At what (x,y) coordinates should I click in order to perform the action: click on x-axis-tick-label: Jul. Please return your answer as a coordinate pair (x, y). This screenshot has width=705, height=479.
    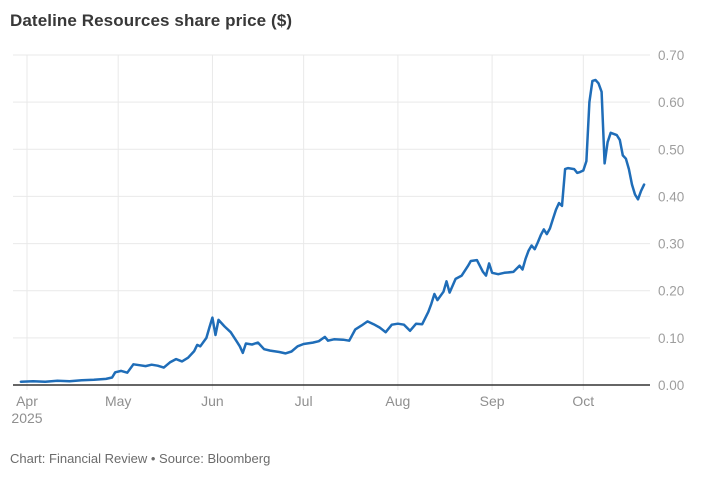
    Looking at the image, I should click on (304, 401).